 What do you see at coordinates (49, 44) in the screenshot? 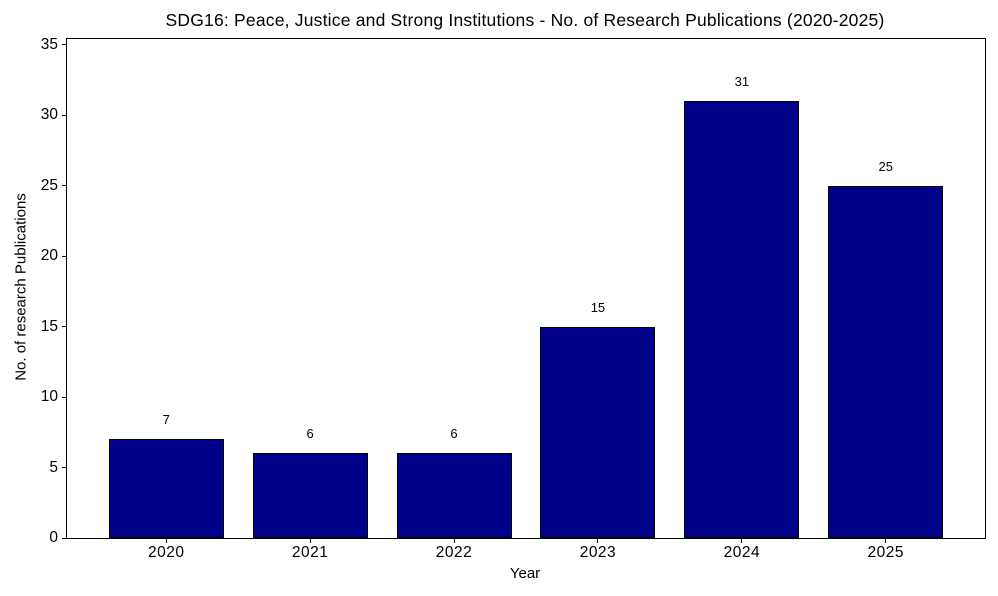
I see `y-tick-label: 35` at bounding box center [49, 44].